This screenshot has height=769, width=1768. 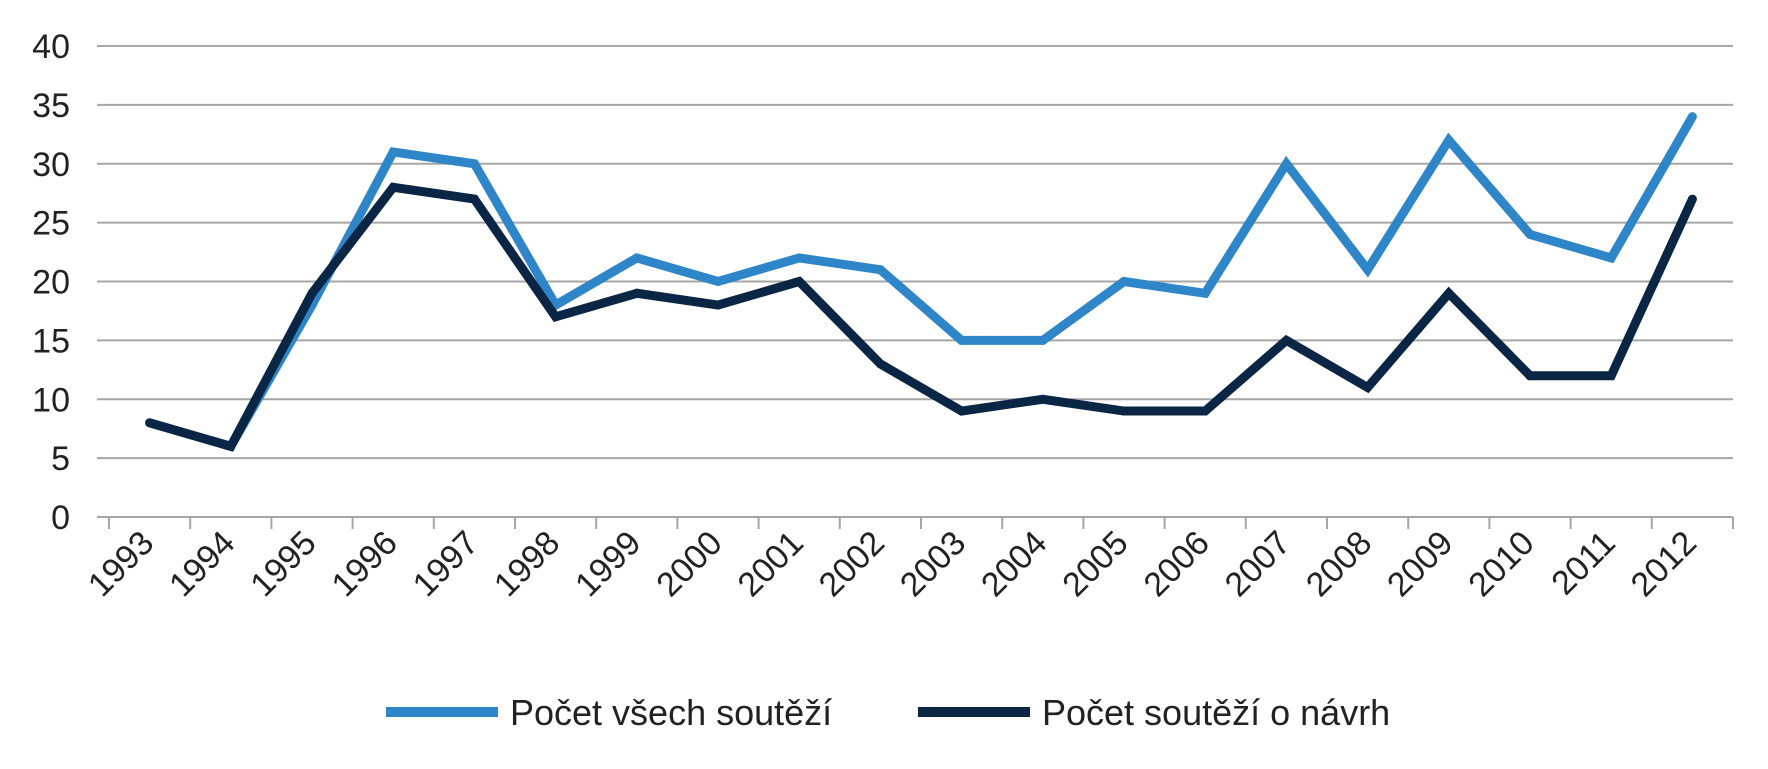 What do you see at coordinates (852, 564) in the screenshot?
I see `x-tick-label: 2002` at bounding box center [852, 564].